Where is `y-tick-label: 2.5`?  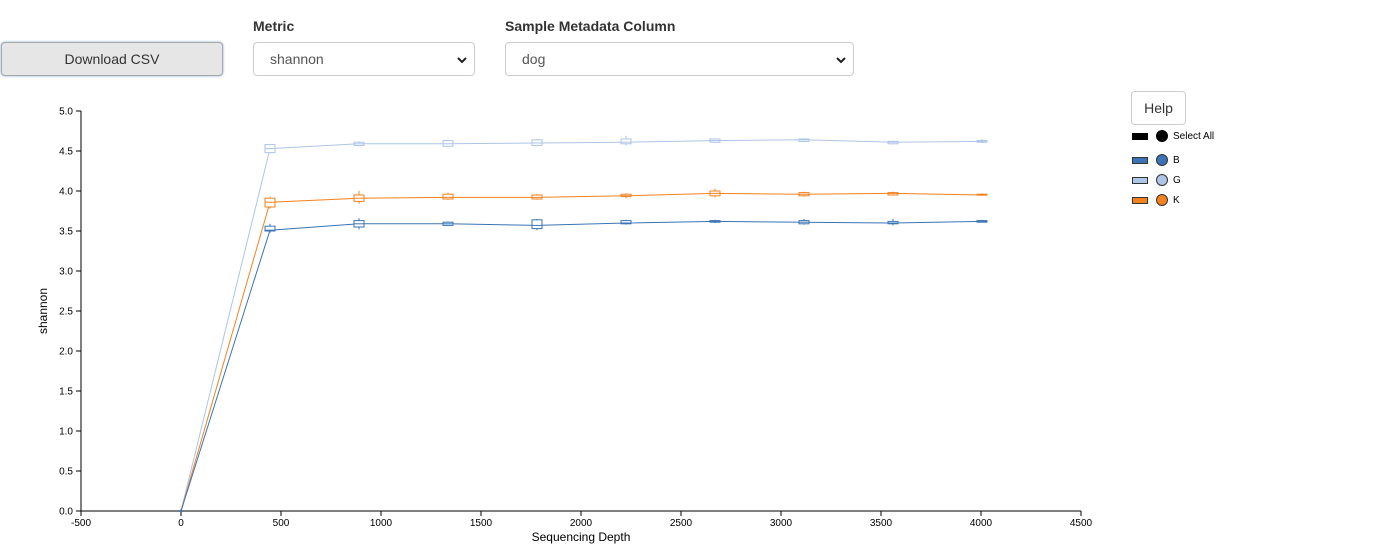
y-tick-label: 2.5 is located at coordinates (66, 312).